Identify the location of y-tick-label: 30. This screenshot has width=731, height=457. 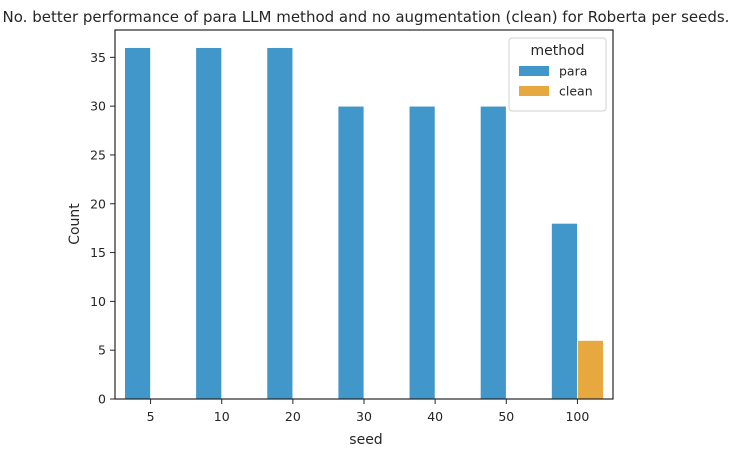
(98, 106).